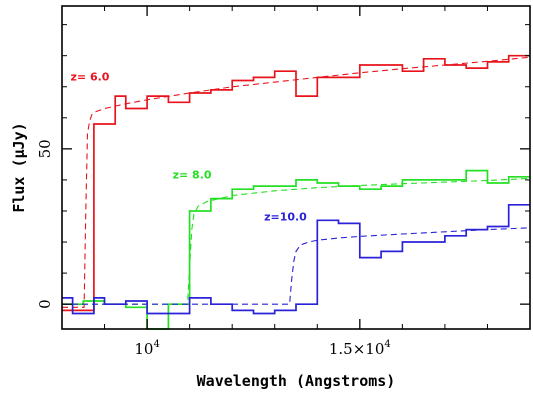  Describe the element at coordinates (45, 148) in the screenshot. I see `y-tick-label: 50` at that location.